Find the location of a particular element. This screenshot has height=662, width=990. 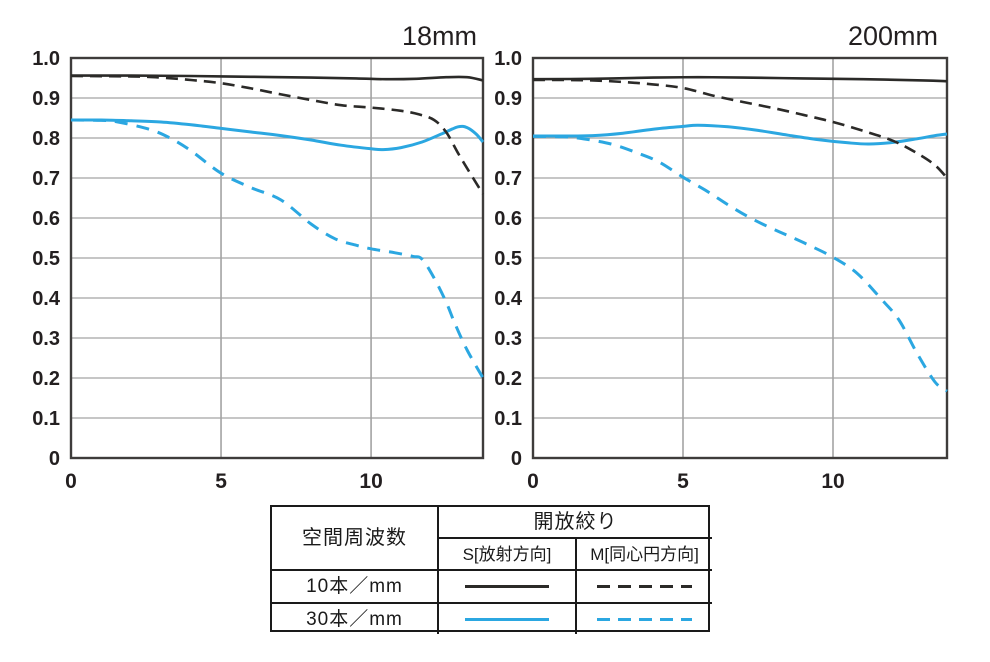

black-solid-line-sample is located at coordinates (507, 586).